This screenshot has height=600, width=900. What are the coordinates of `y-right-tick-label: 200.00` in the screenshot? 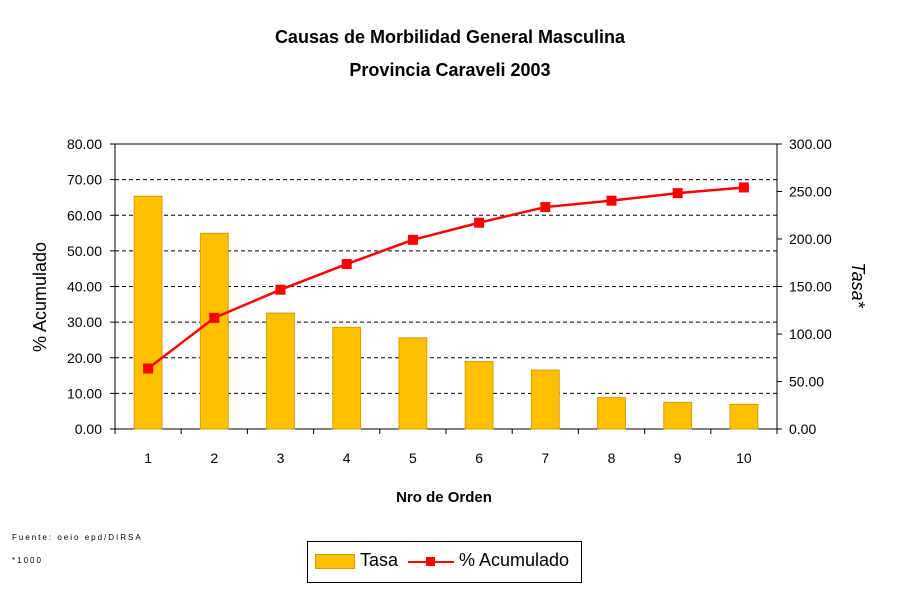 It's located at (810, 239).